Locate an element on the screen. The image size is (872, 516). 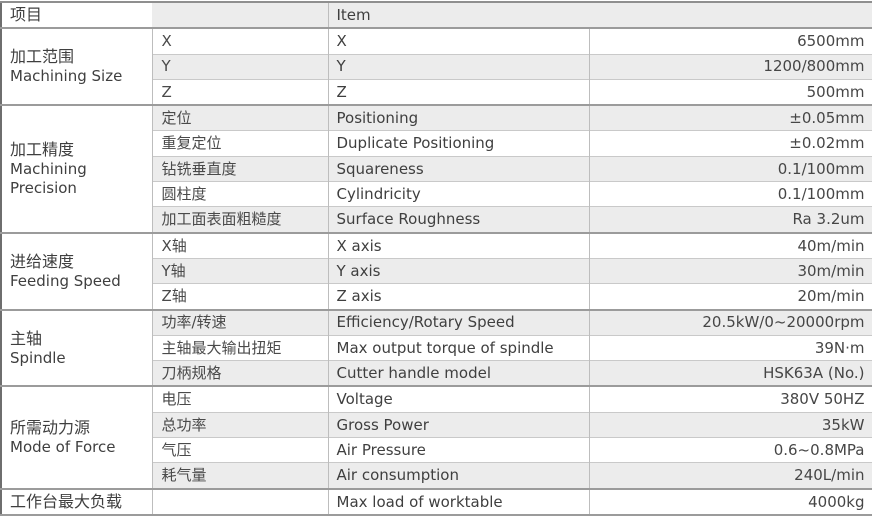
item-zh-cell: X is located at coordinates (240, 41).